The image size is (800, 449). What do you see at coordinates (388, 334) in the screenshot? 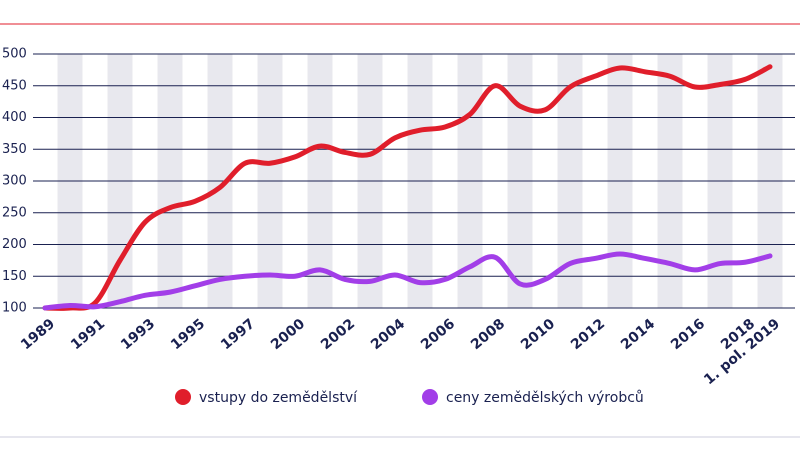
I see `x-tick-label: 2004` at bounding box center [388, 334].